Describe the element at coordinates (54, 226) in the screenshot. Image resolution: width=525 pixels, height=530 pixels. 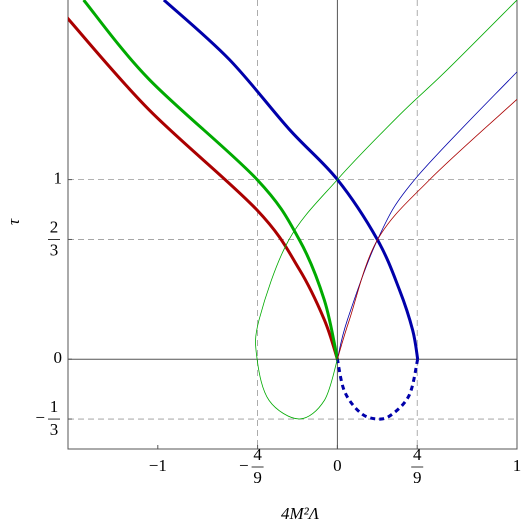
I see `tick-numerator: 2` at that location.